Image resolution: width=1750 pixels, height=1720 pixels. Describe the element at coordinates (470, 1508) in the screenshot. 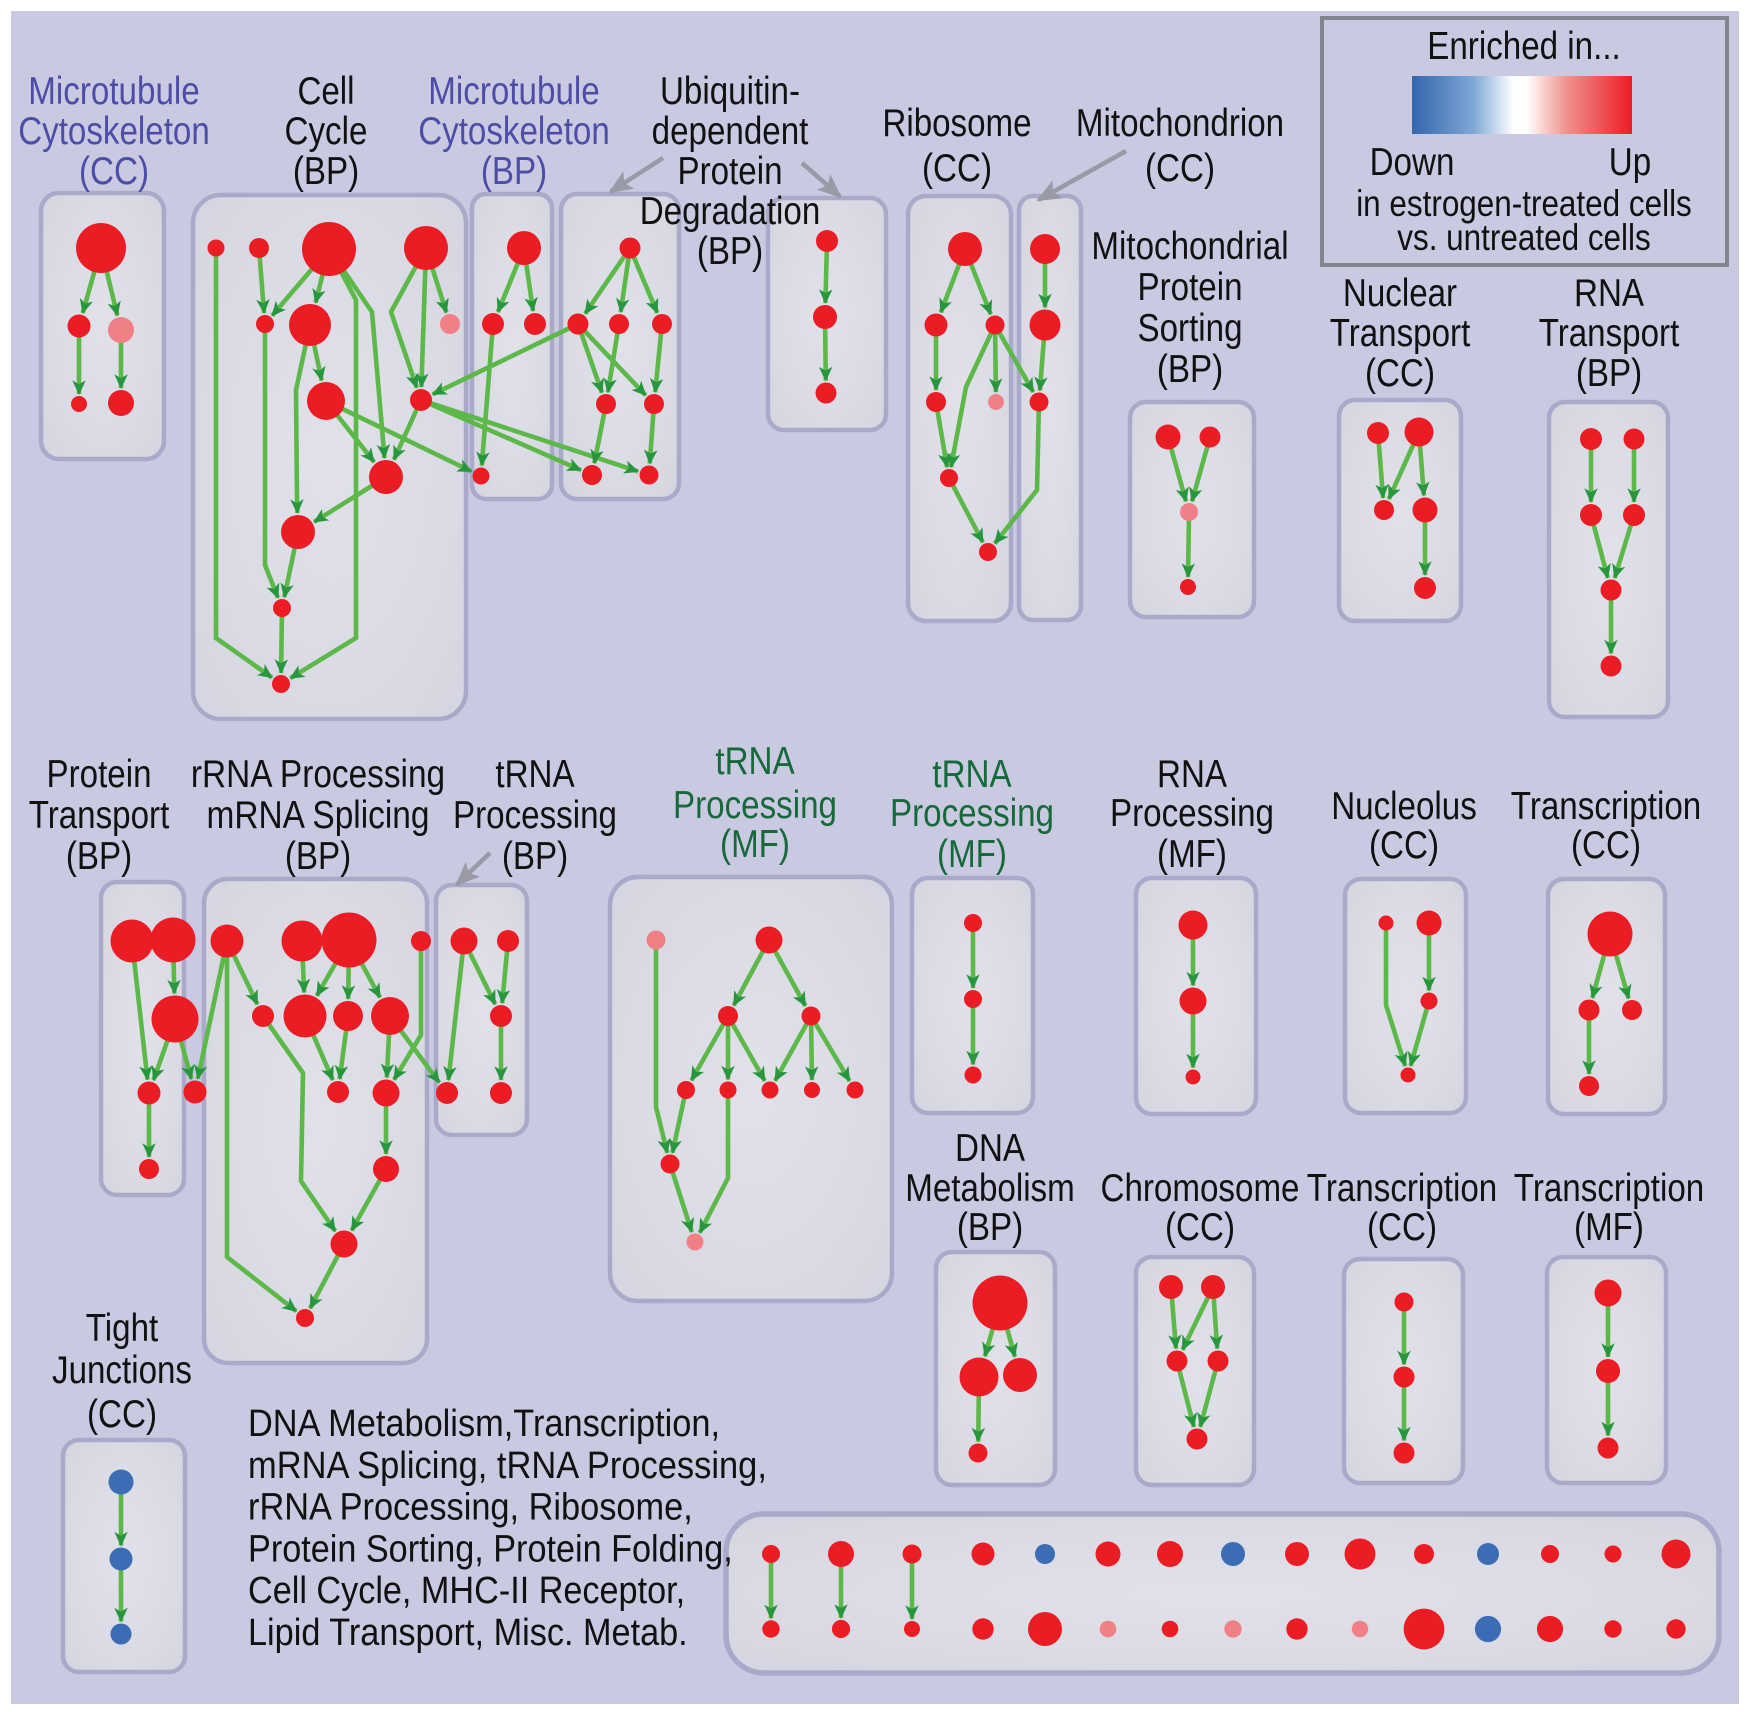

I see `svg-text: rRNA Processing, Ribosome,` at that location.